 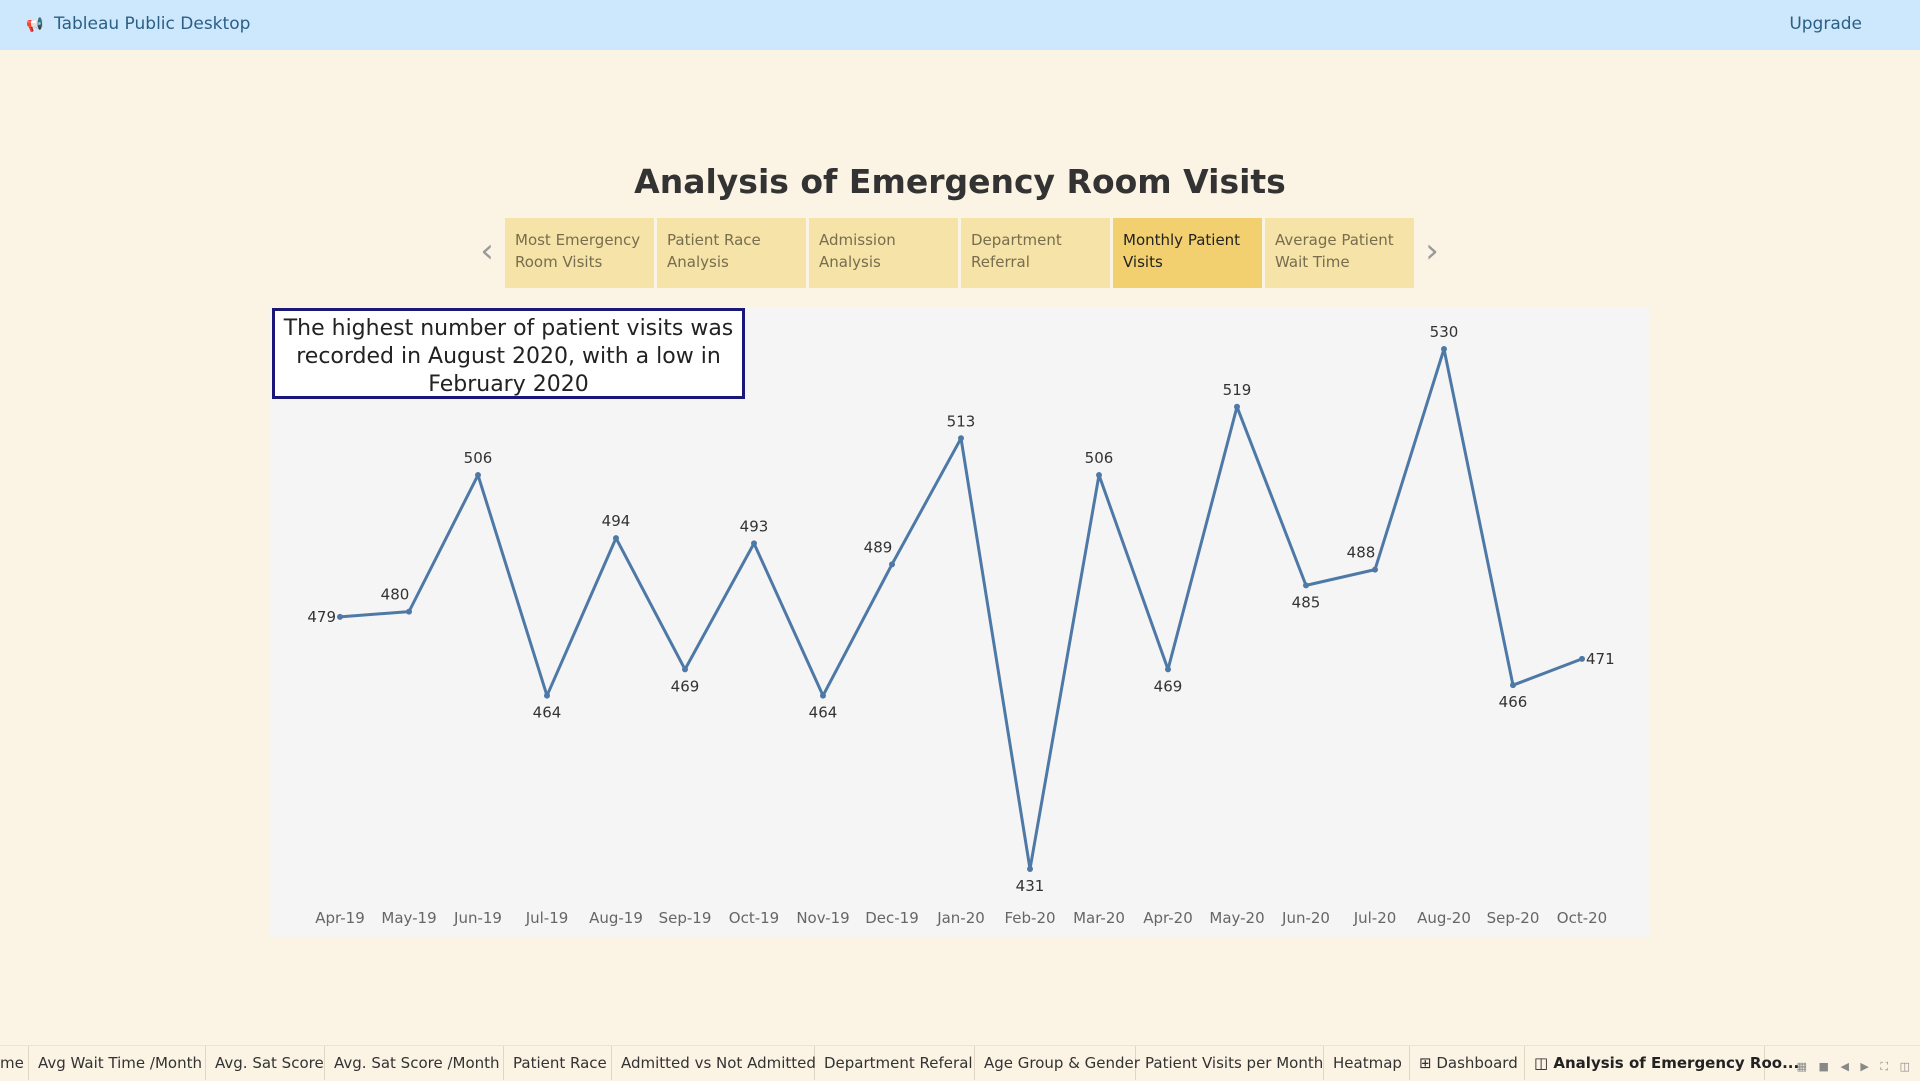 What do you see at coordinates (1513, 918) in the screenshot?
I see `x-tick-label: Sep-20` at bounding box center [1513, 918].